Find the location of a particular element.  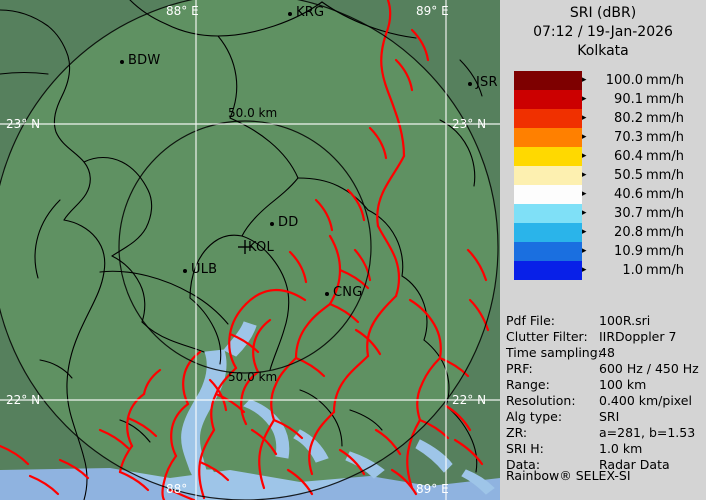

metadata-row: PRF: 600 Hz / 450 Hz is located at coordinates (606, 369).